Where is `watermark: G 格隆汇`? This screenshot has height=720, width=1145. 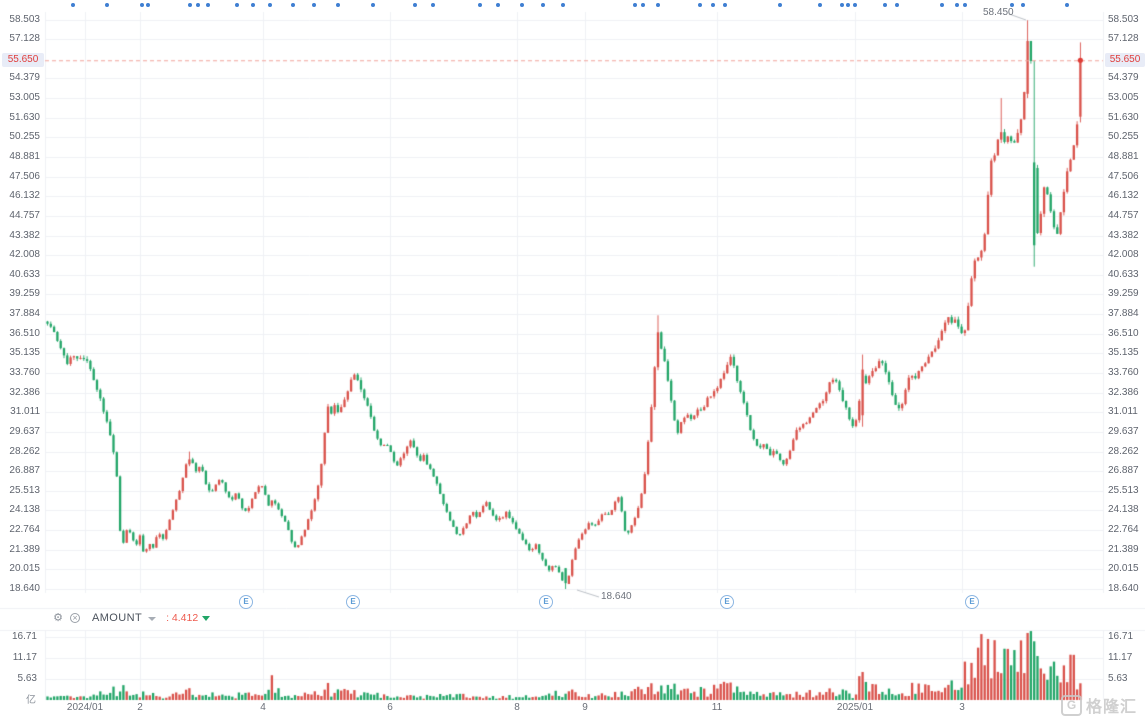 watermark: G 格隆汇 is located at coordinates (1099, 705).